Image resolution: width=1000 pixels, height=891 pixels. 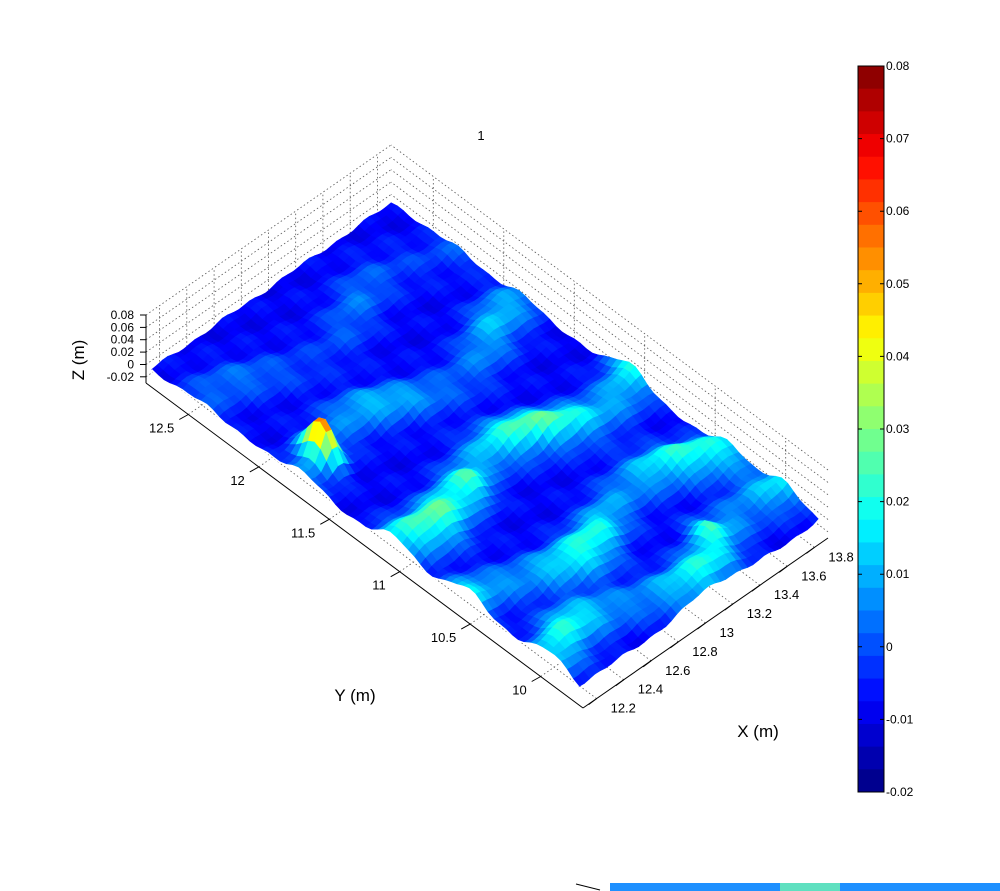 I want to click on x-tick-label: 13.4, so click(x=786, y=594).